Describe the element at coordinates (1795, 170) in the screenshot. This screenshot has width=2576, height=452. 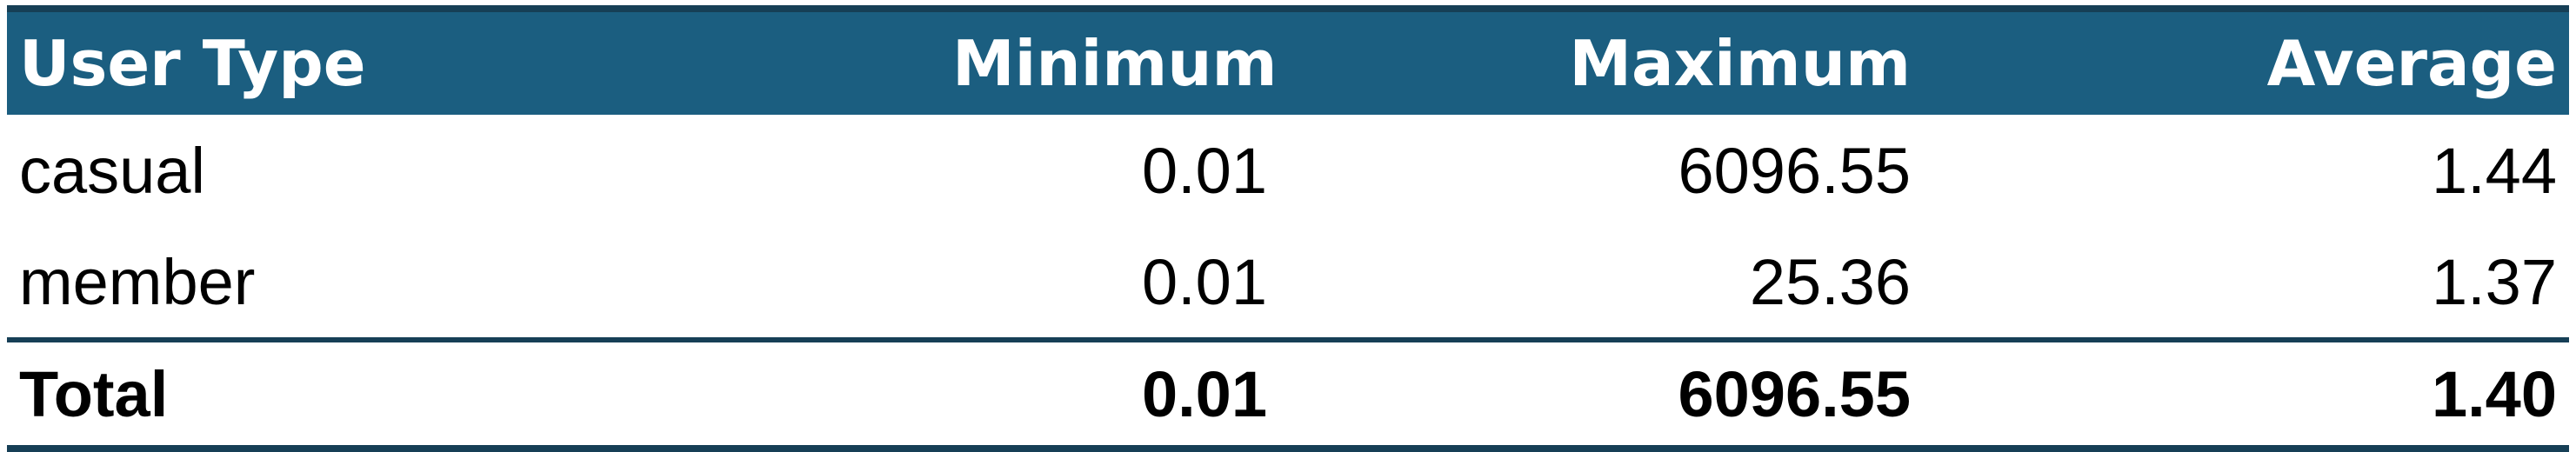
I see `cell-maximum: 6096.55` at that location.